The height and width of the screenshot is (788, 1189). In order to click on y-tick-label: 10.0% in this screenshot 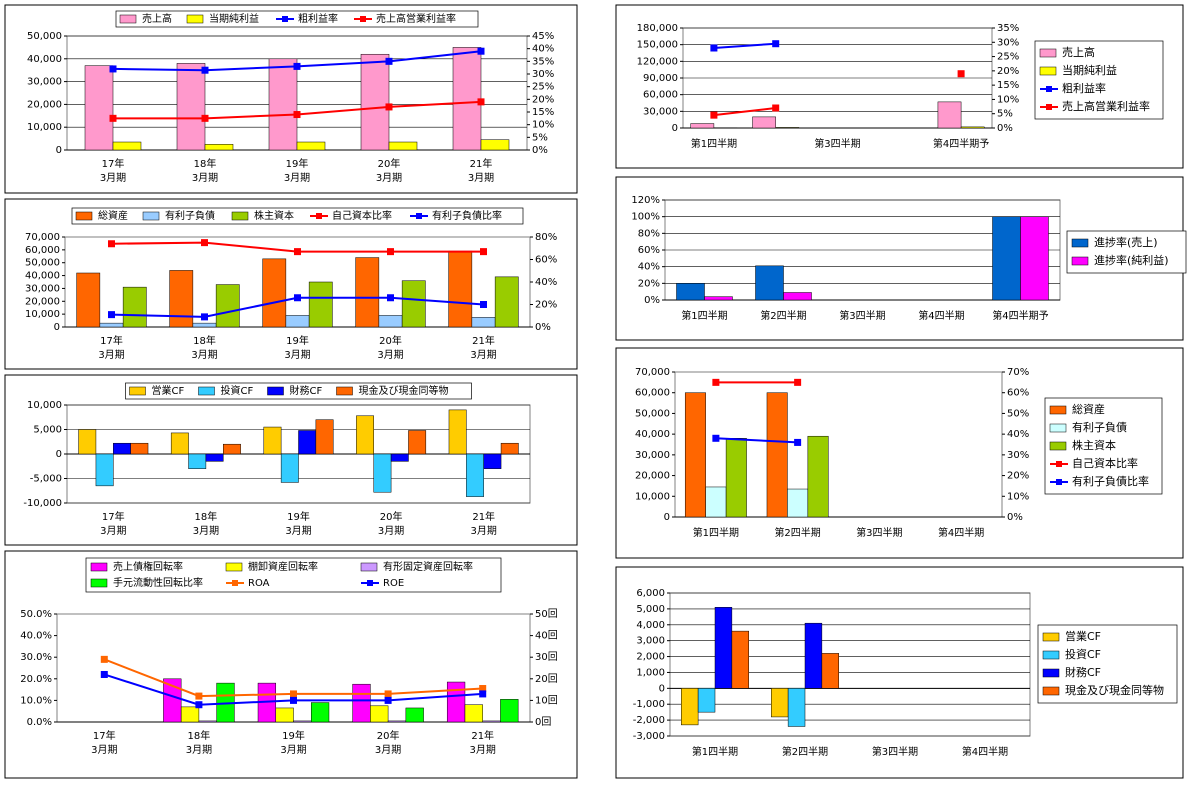, I will do `click(36, 700)`.